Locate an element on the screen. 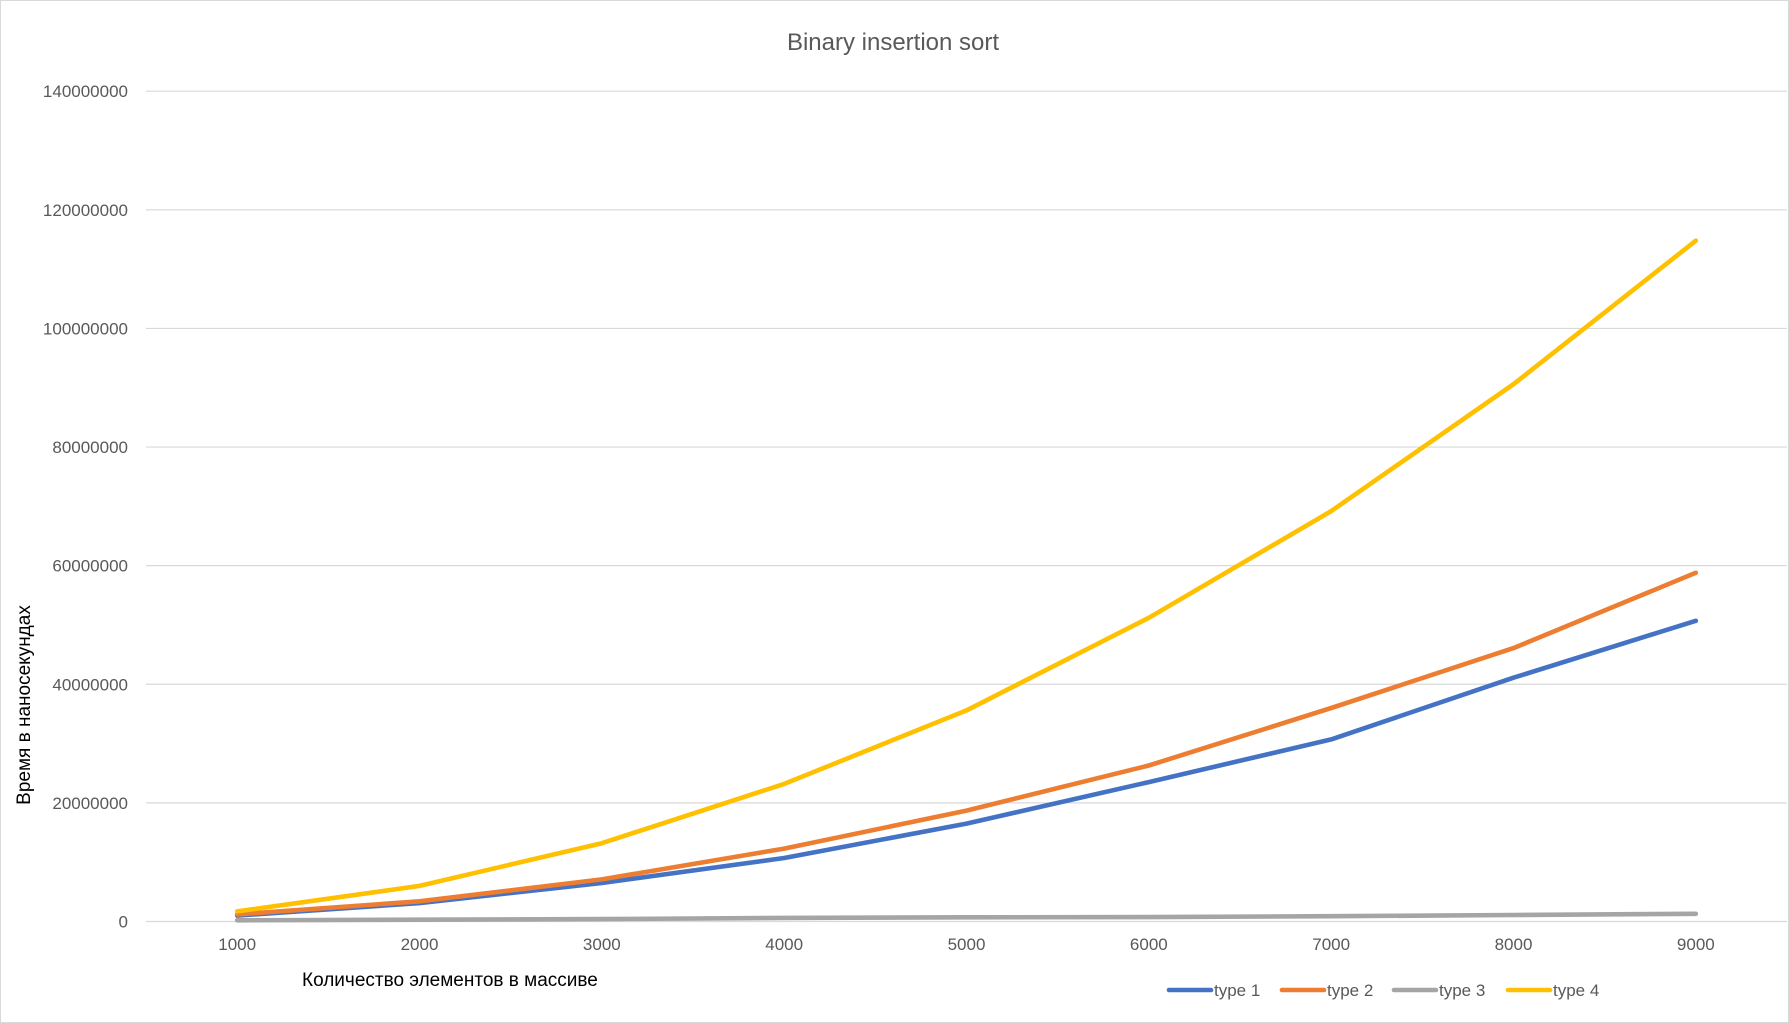  x-tick-label: 6000 is located at coordinates (1149, 944).